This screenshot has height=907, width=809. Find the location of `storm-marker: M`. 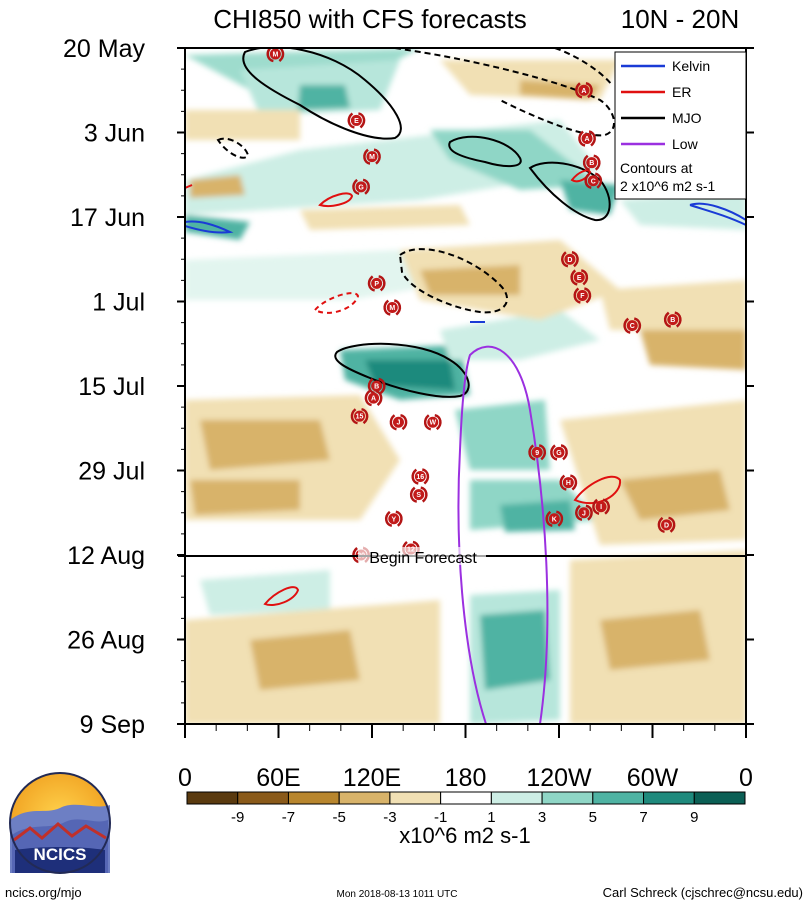

storm-marker: M is located at coordinates (392, 307).